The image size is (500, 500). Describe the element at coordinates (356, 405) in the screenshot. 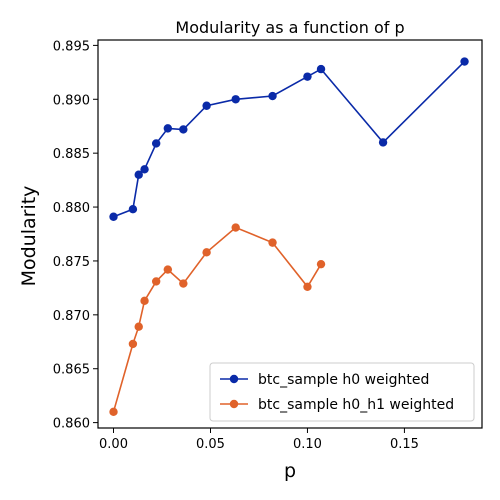

I see `legend-label: btc_sample h0_h1 weighted` at that location.